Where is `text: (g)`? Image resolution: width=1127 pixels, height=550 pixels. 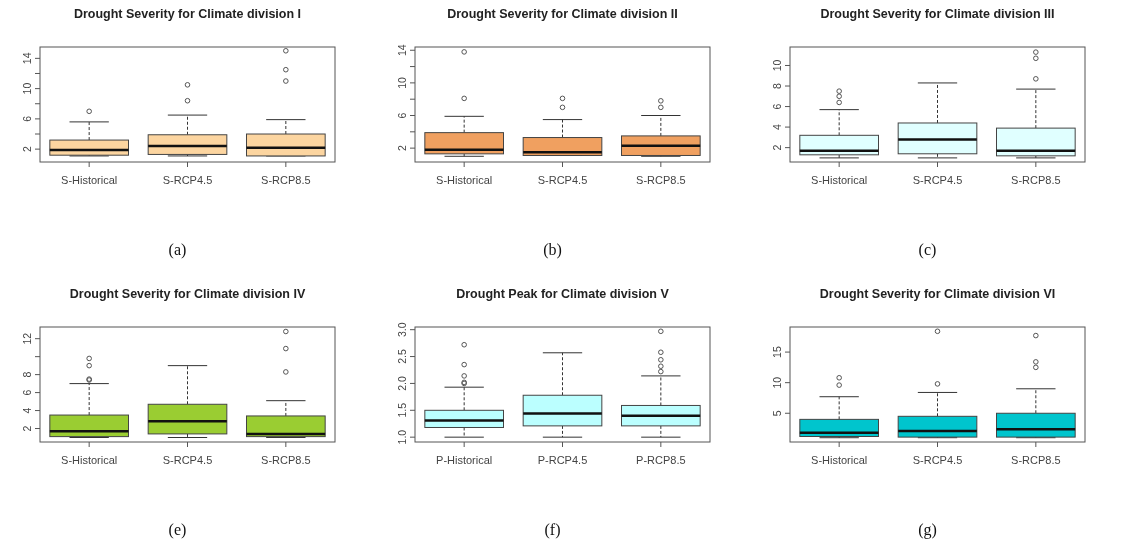
text: (g) is located at coordinates (927, 530).